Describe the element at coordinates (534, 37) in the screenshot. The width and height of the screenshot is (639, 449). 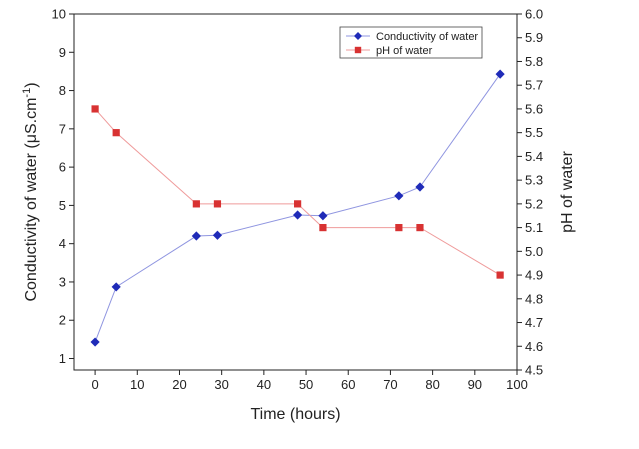
I see `right-y-tick-label: 5.9` at that location.